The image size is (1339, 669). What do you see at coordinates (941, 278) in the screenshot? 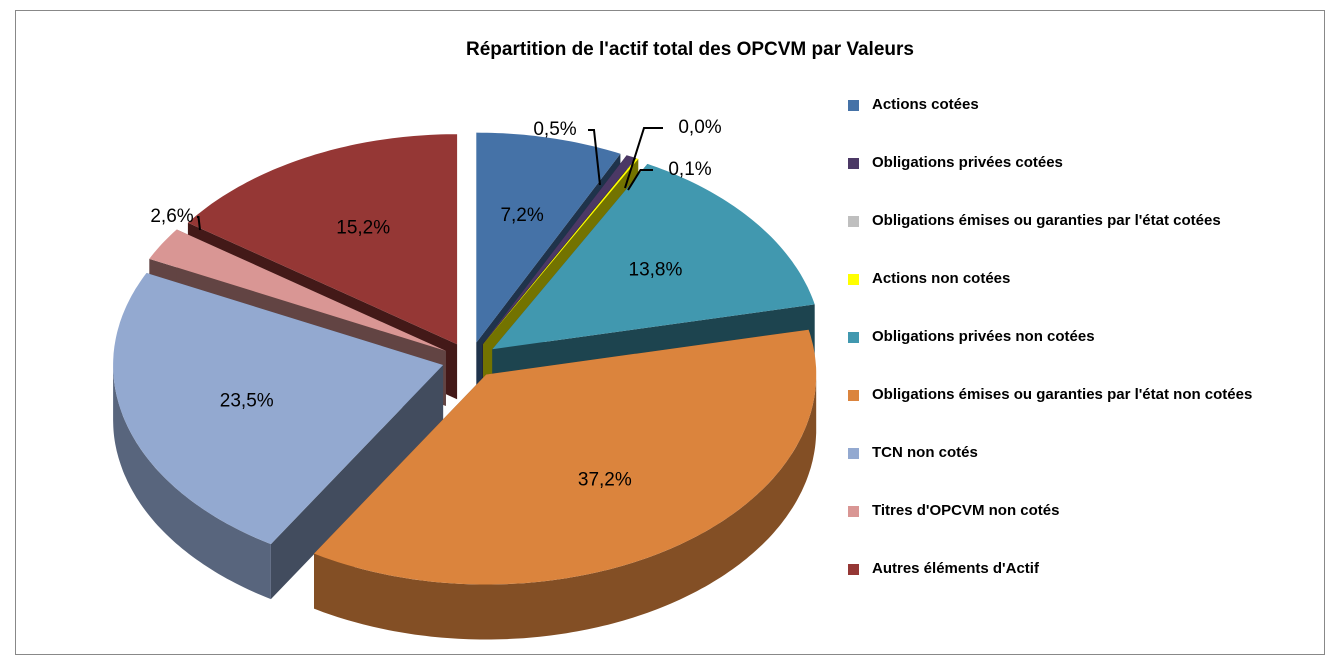
I see `legend-label: Actions non cotées` at bounding box center [941, 278].